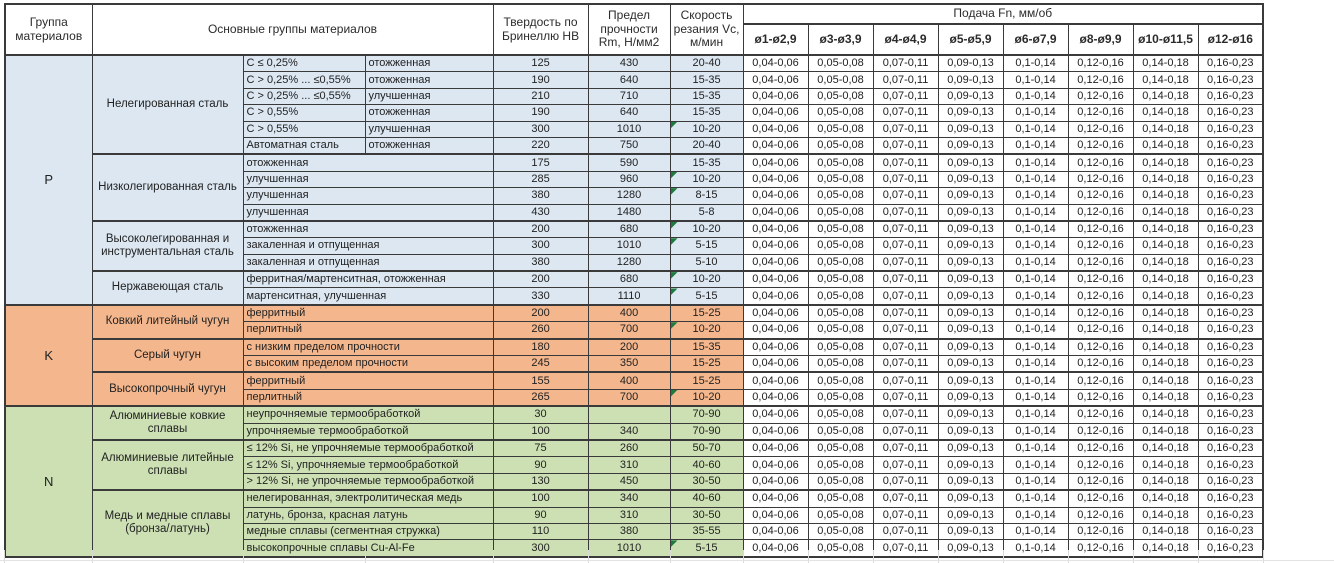  Describe the element at coordinates (1035, 39) in the screenshot. I see `header-feed-diameter-range: ø6-ø7,9` at that location.